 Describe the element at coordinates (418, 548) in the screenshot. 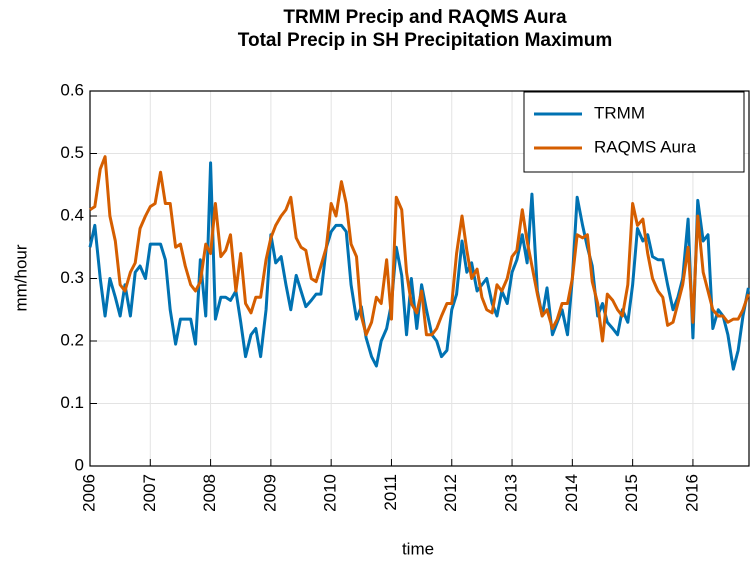

I see `x-axis-label: time` at that location.